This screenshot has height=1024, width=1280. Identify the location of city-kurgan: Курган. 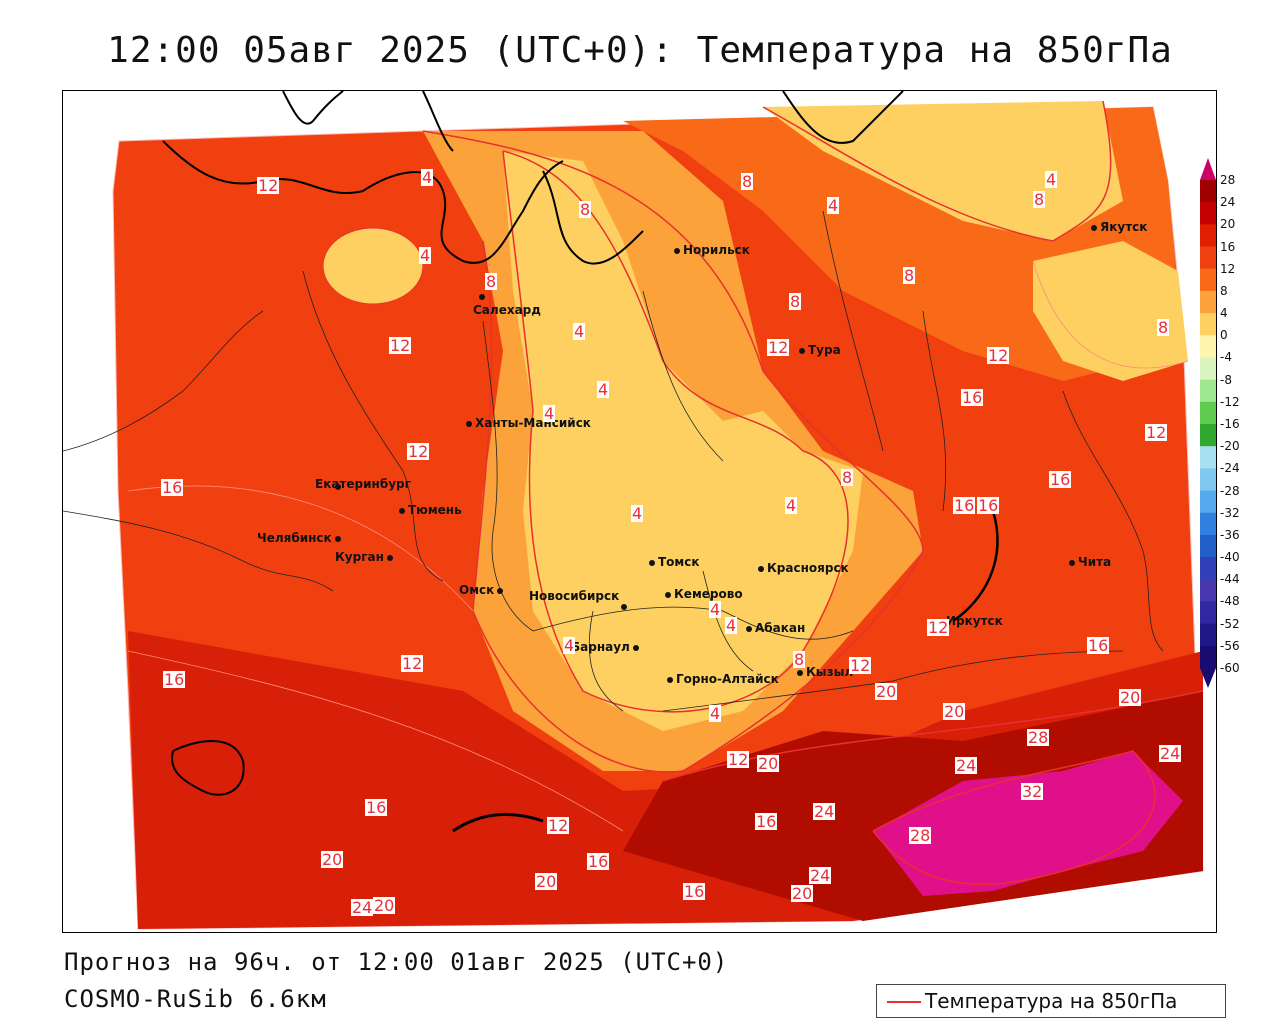
(365, 557).